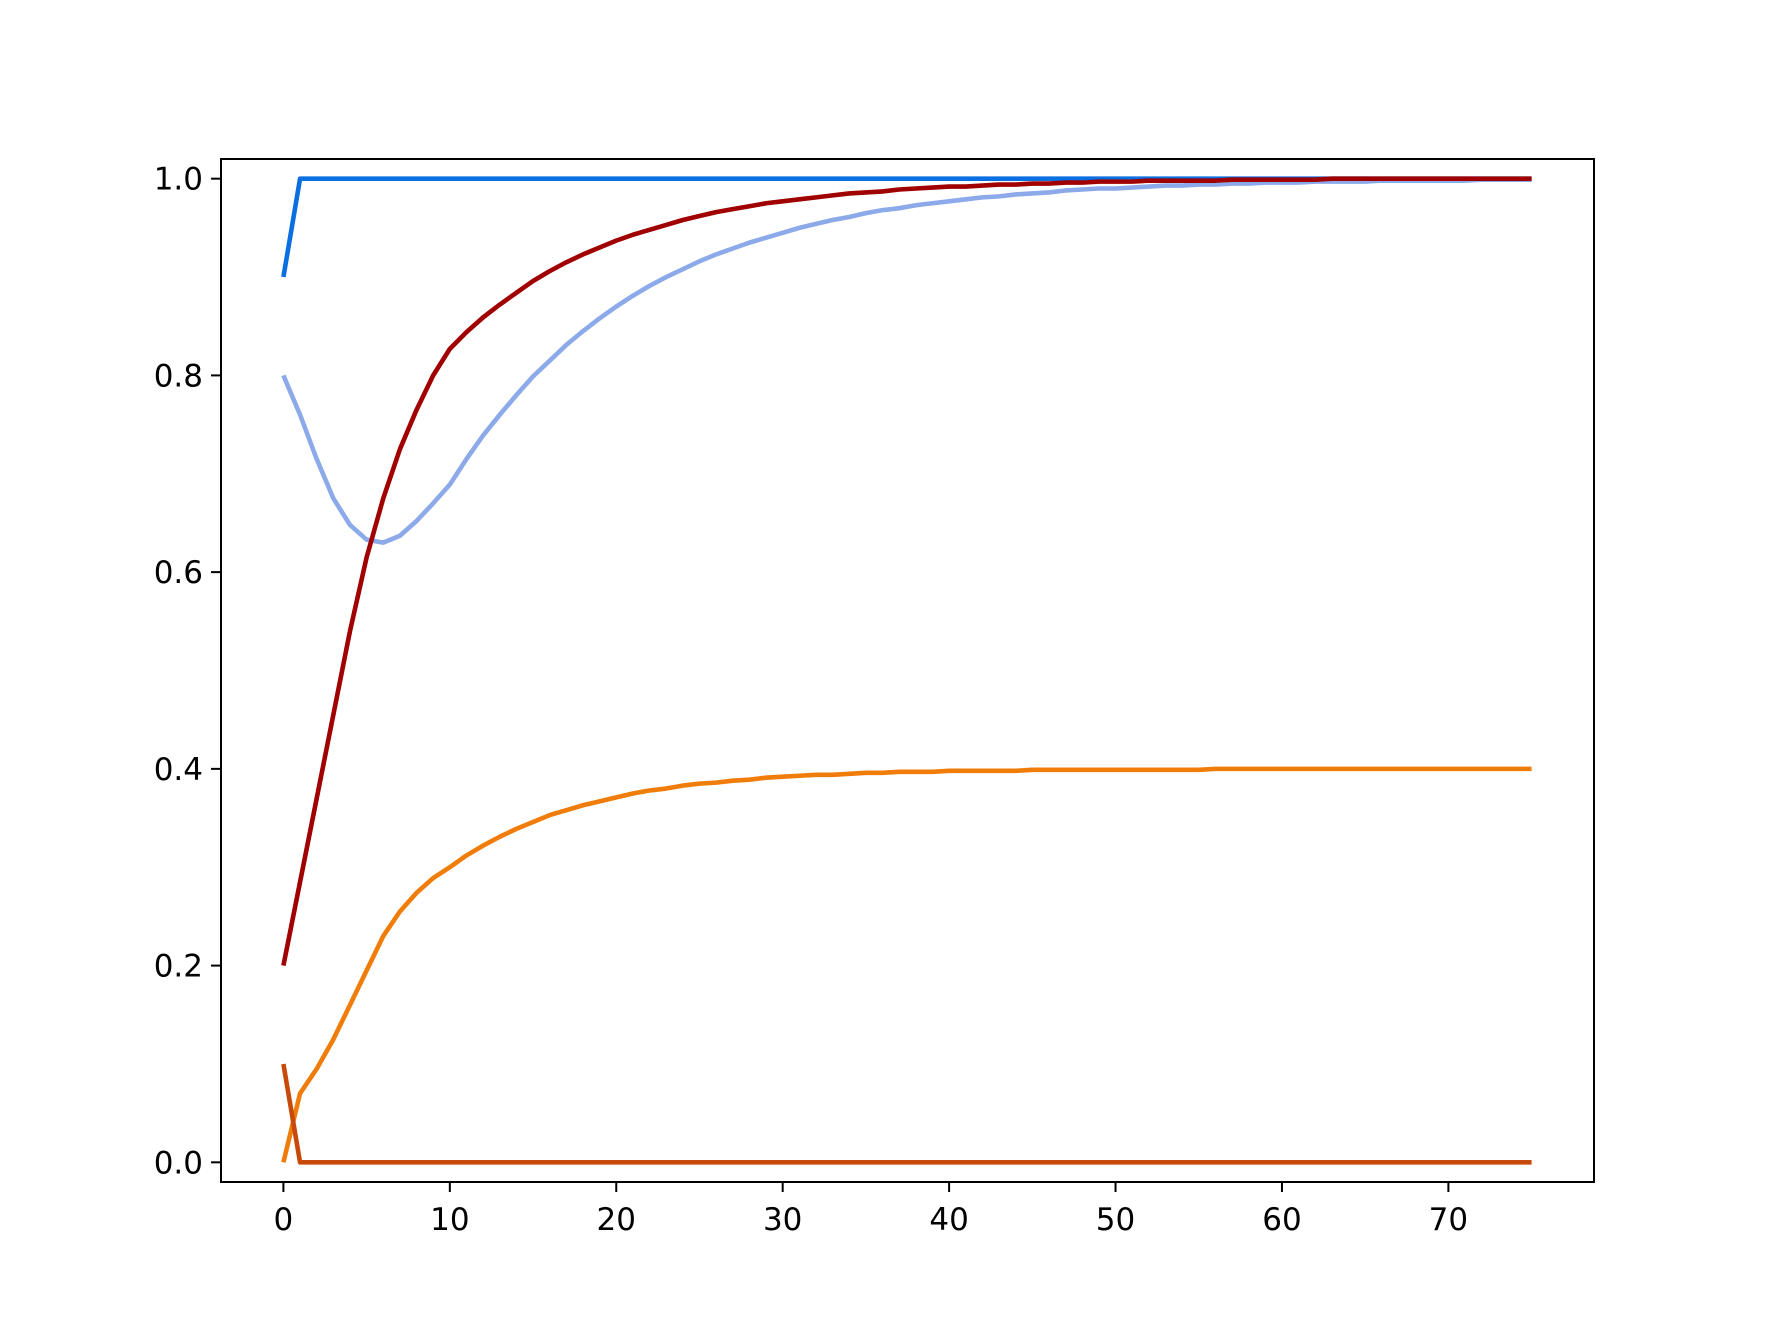 This screenshot has width=1771, height=1328. What do you see at coordinates (948, 1220) in the screenshot?
I see `x-tick-label: 40` at bounding box center [948, 1220].